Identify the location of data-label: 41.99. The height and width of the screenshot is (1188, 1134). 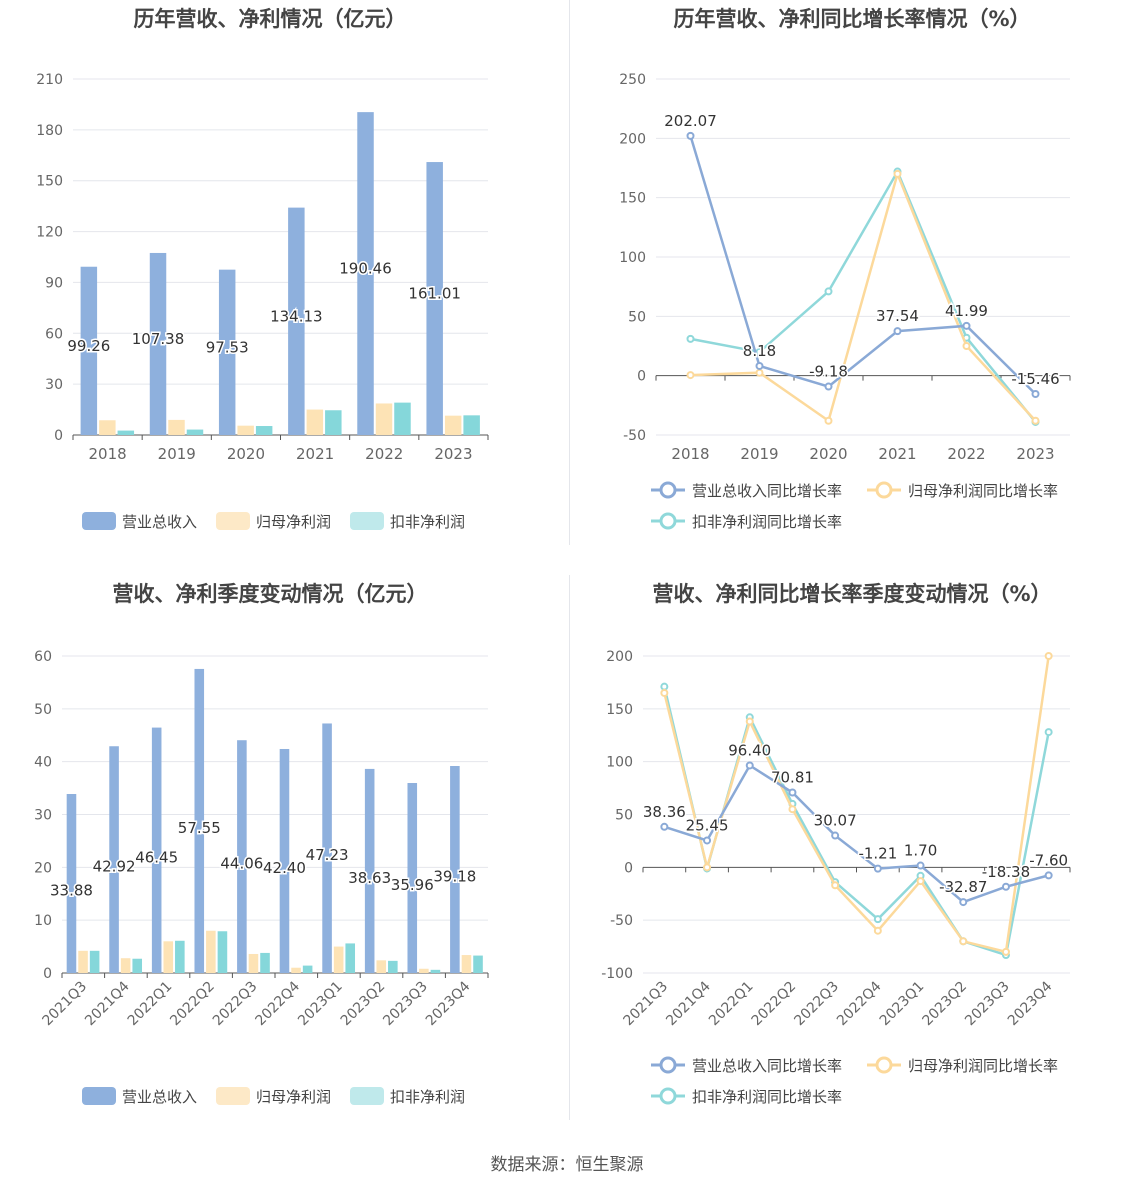
(966, 311).